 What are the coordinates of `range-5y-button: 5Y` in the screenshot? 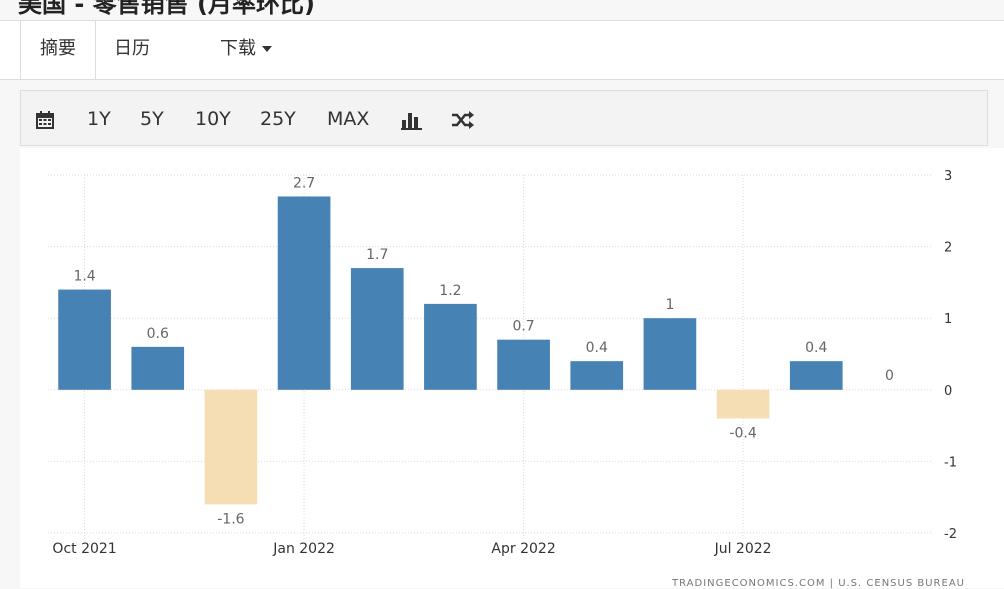 It's located at (152, 119).